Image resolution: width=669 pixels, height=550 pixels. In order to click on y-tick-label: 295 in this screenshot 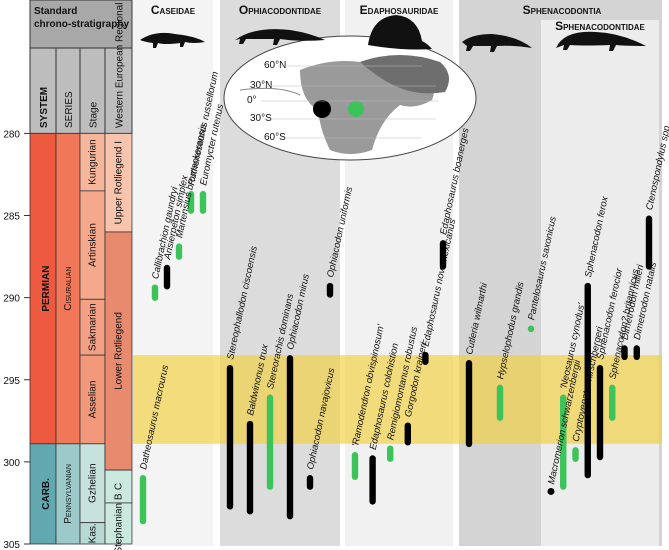, I will do `click(11, 381)`.